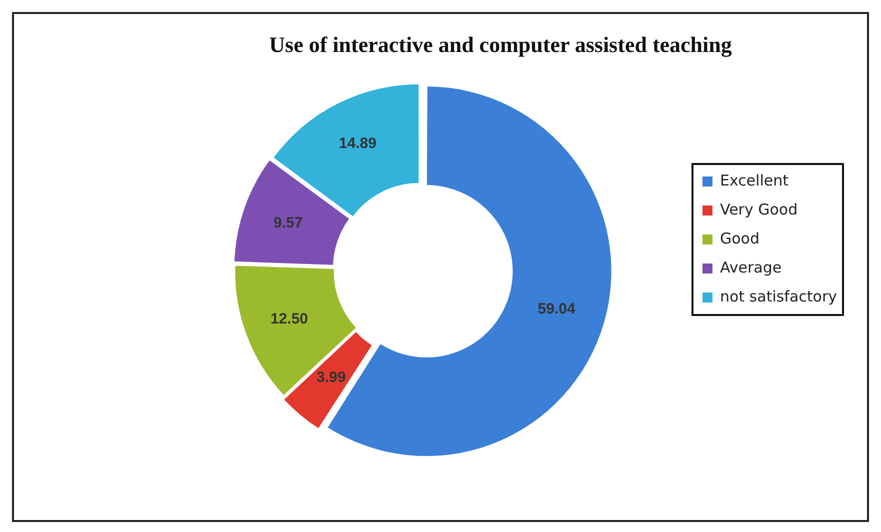 This screenshot has height=532, width=881. Describe the element at coordinates (751, 267) in the screenshot. I see `legend-label: Average` at that location.